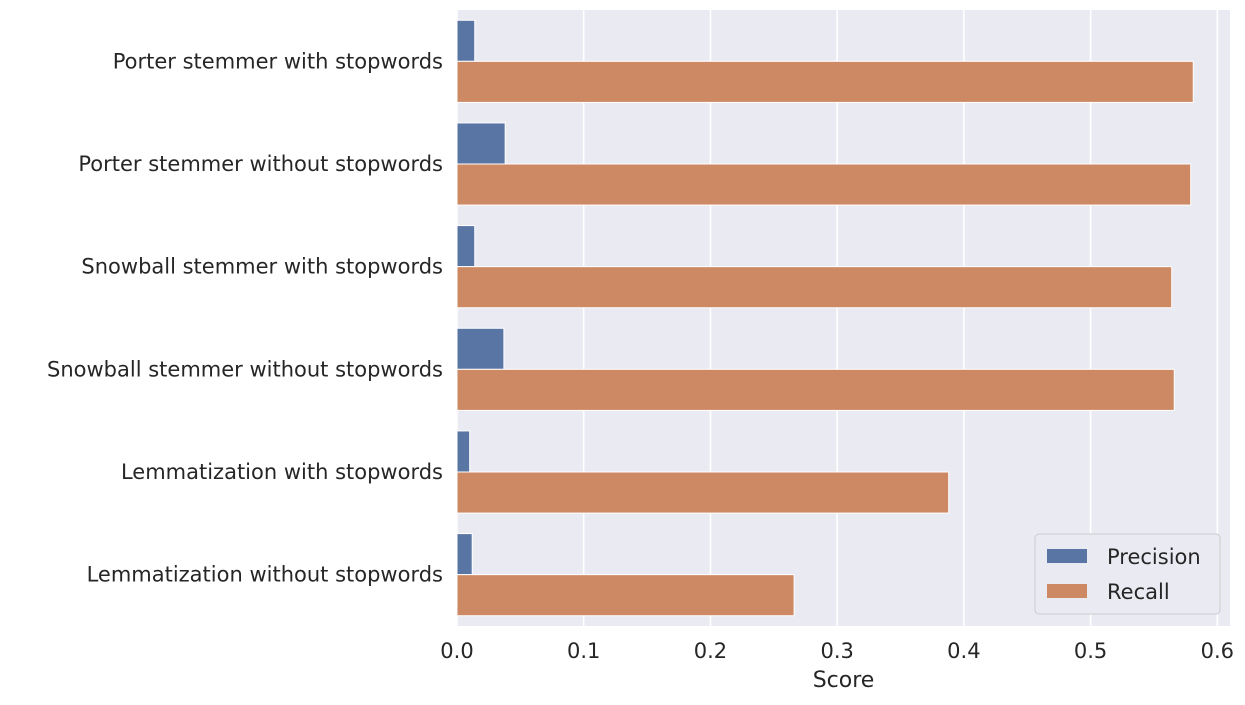 Image resolution: width=1245 pixels, height=705 pixels. I want to click on legend-label-recall: Recall, so click(1138, 592).